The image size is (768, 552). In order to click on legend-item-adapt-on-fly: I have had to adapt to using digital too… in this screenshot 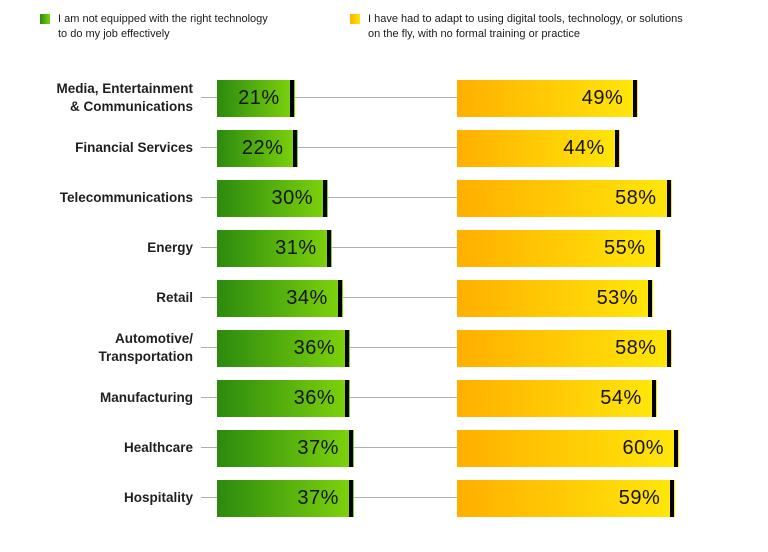, I will do `click(516, 27)`.